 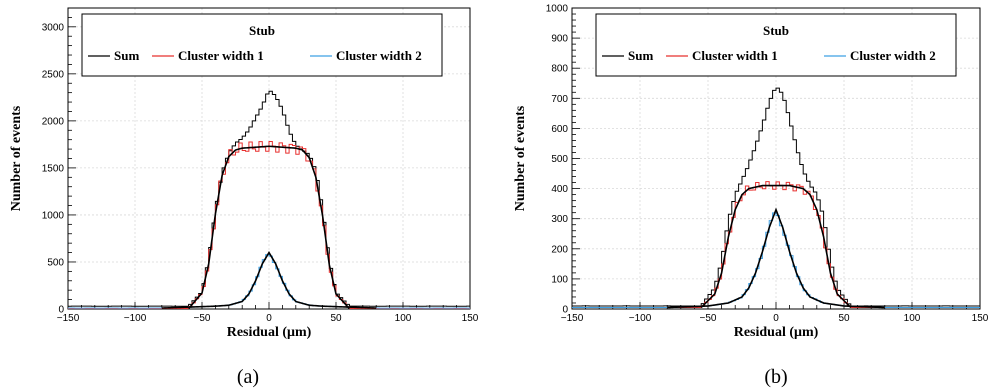 What do you see at coordinates (775, 377) in the screenshot?
I see `panel-caption: (b)` at bounding box center [775, 377].